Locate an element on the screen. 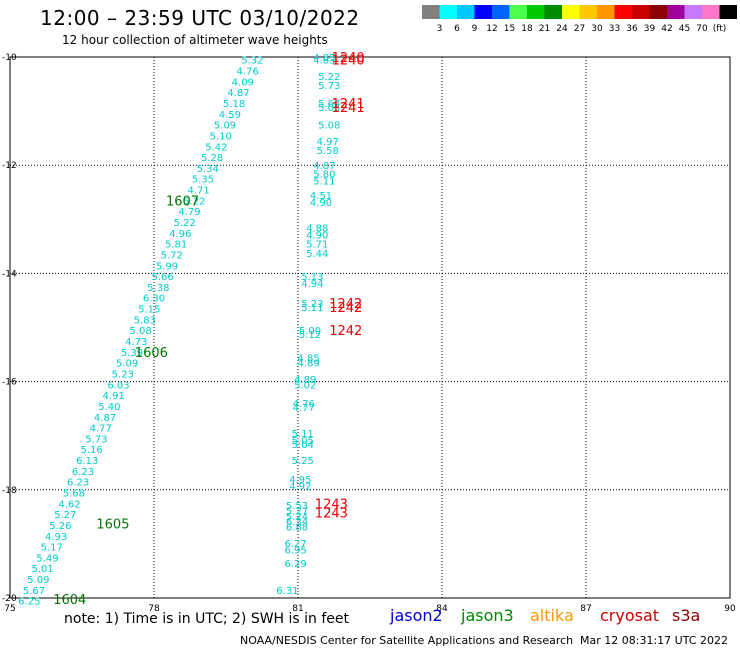 This screenshot has width=740, height=650. wave-height-value: 5.71 is located at coordinates (317, 245).